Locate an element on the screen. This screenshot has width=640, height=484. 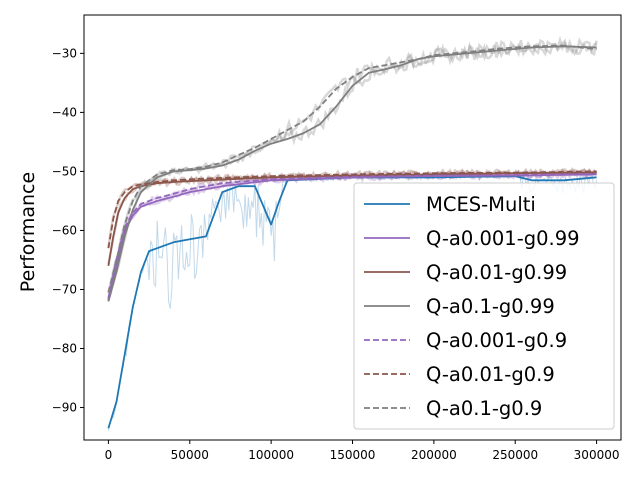
y-tick-label: −80 is located at coordinates (64, 349).